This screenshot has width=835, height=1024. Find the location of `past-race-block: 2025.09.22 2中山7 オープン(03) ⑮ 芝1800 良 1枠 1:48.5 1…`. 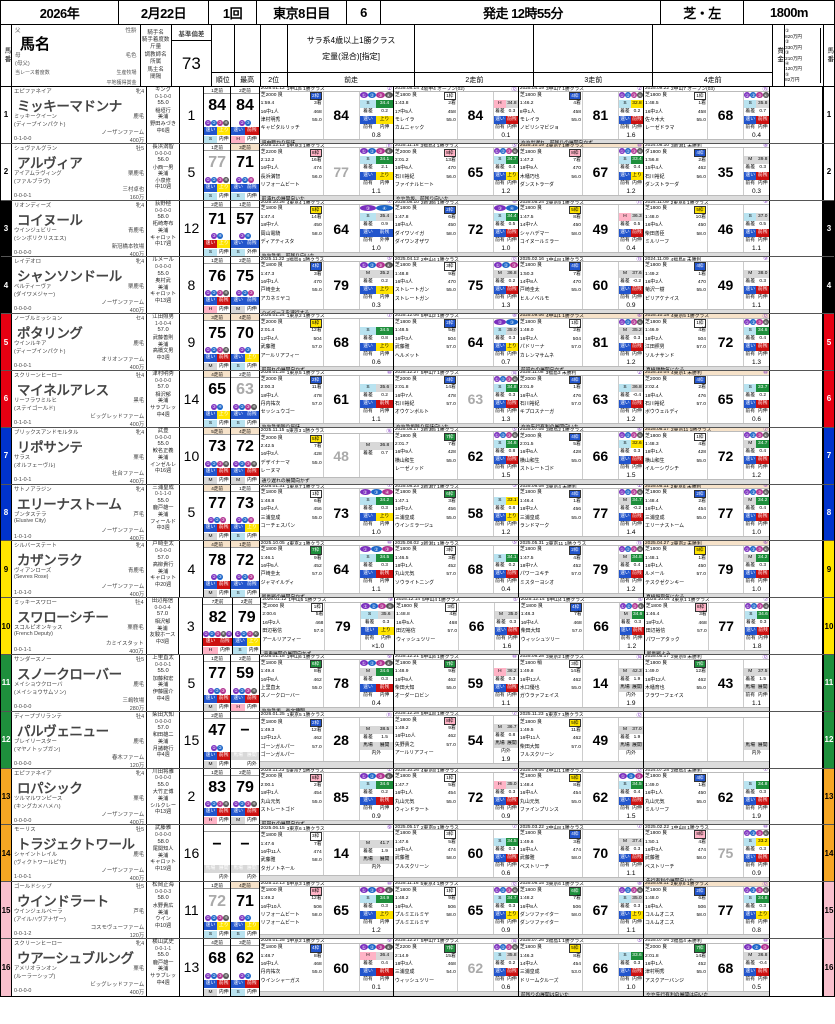

past-race-block: 2025.09.22 2中山7 オープン(03) ⑮ 芝1800 良 1枠 1:48.5 1… is located at coordinates (706, 115).